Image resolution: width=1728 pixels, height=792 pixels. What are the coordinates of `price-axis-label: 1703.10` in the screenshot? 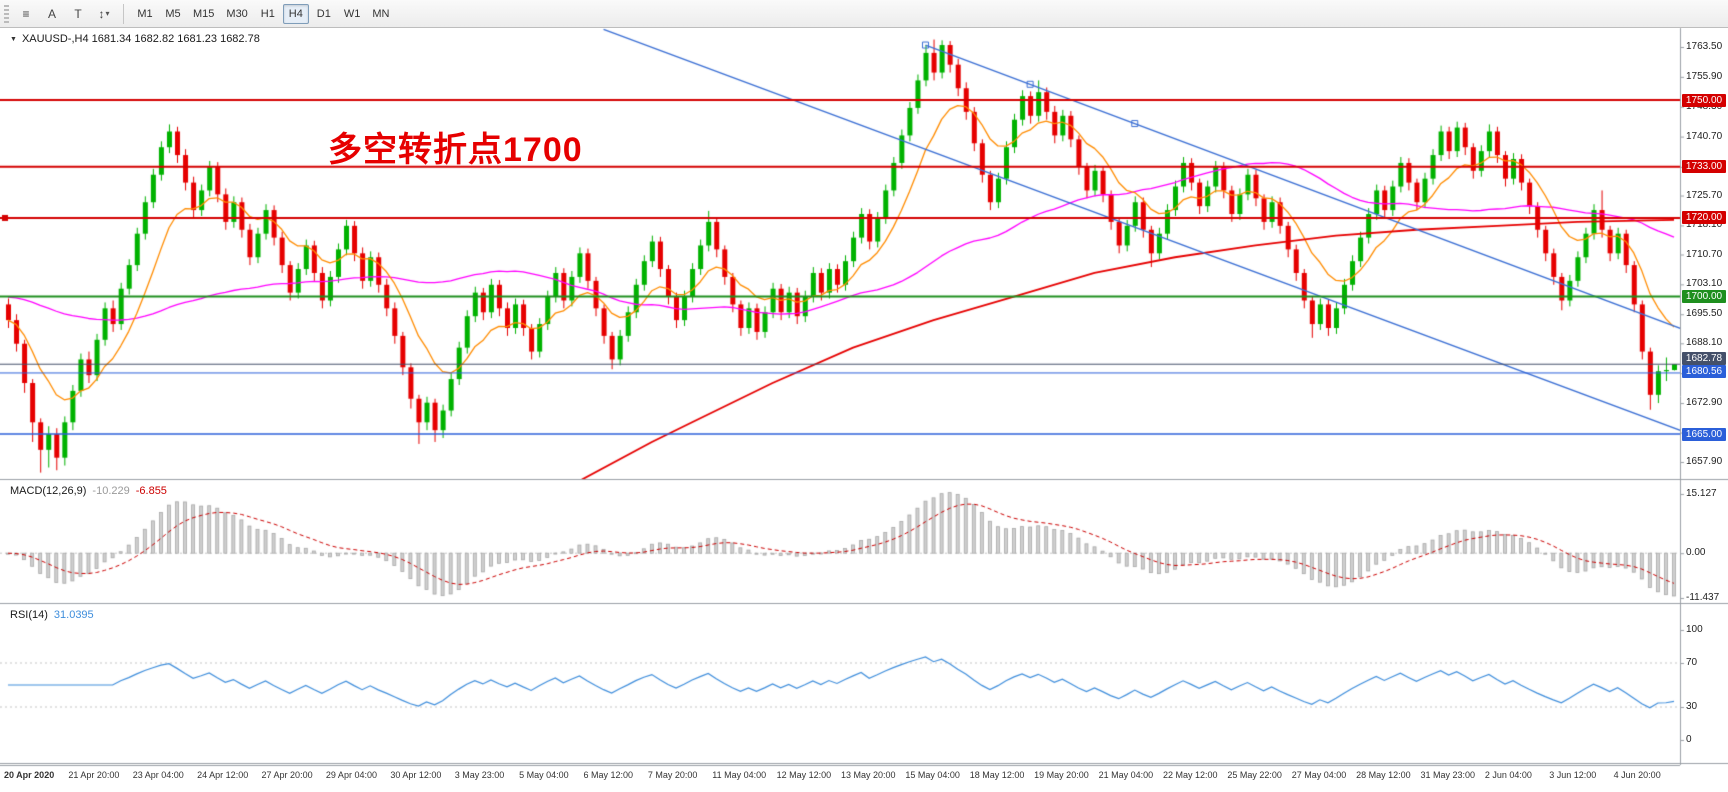 It's located at (1704, 284).